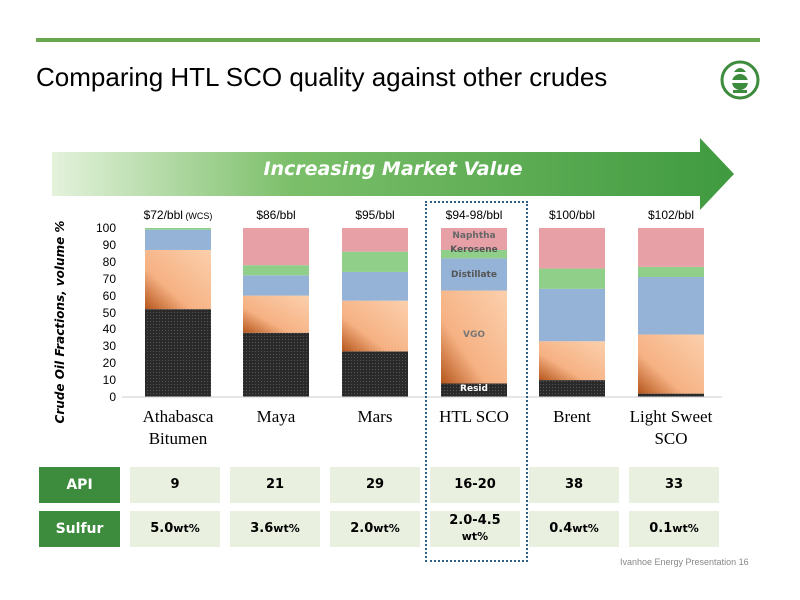 The image size is (800, 600). I want to click on y-tick-label: 90, so click(109, 244).